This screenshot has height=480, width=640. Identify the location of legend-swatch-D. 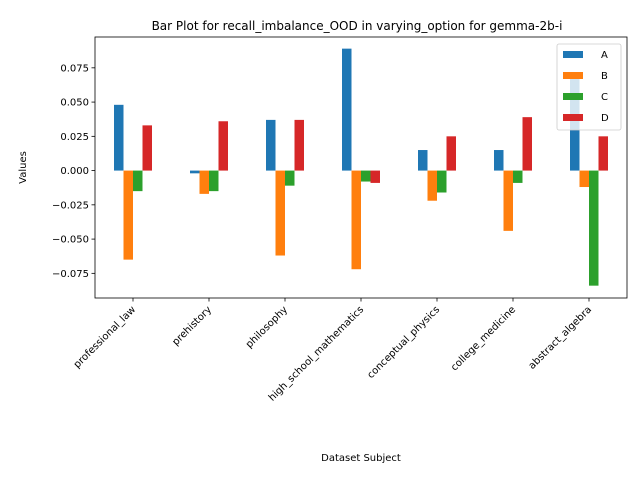
(573, 117).